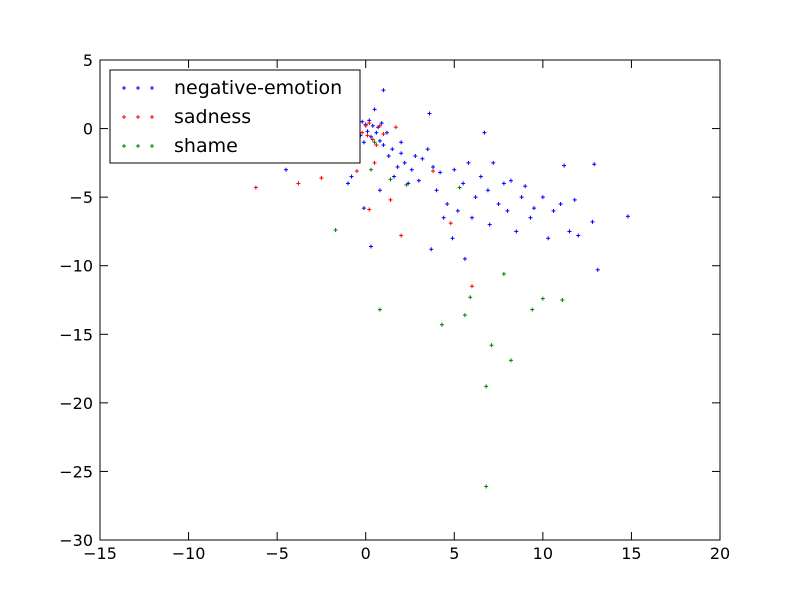 The image size is (800, 600). Describe the element at coordinates (232, 88) in the screenshot. I see `legend-entry: negative-emotion` at that location.